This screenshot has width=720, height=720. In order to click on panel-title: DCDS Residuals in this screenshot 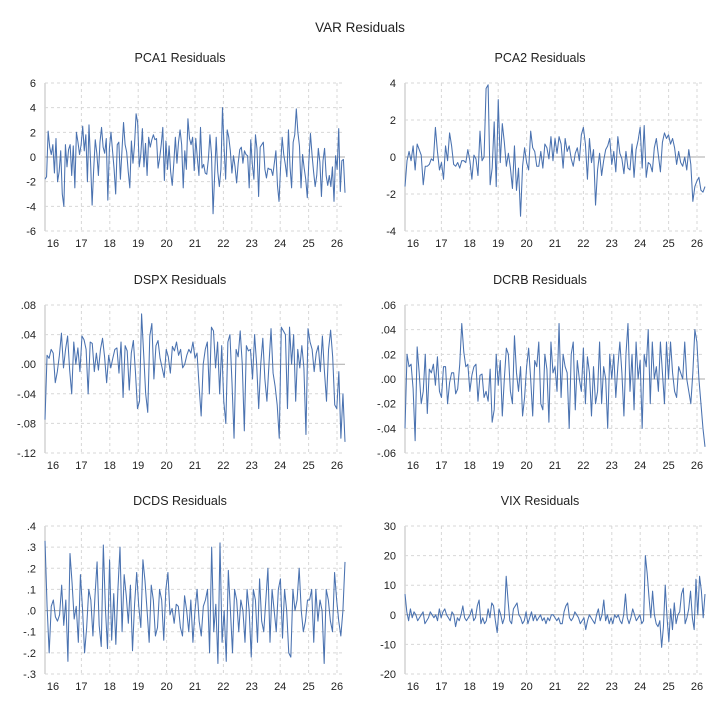, I will do `click(180, 501)`.